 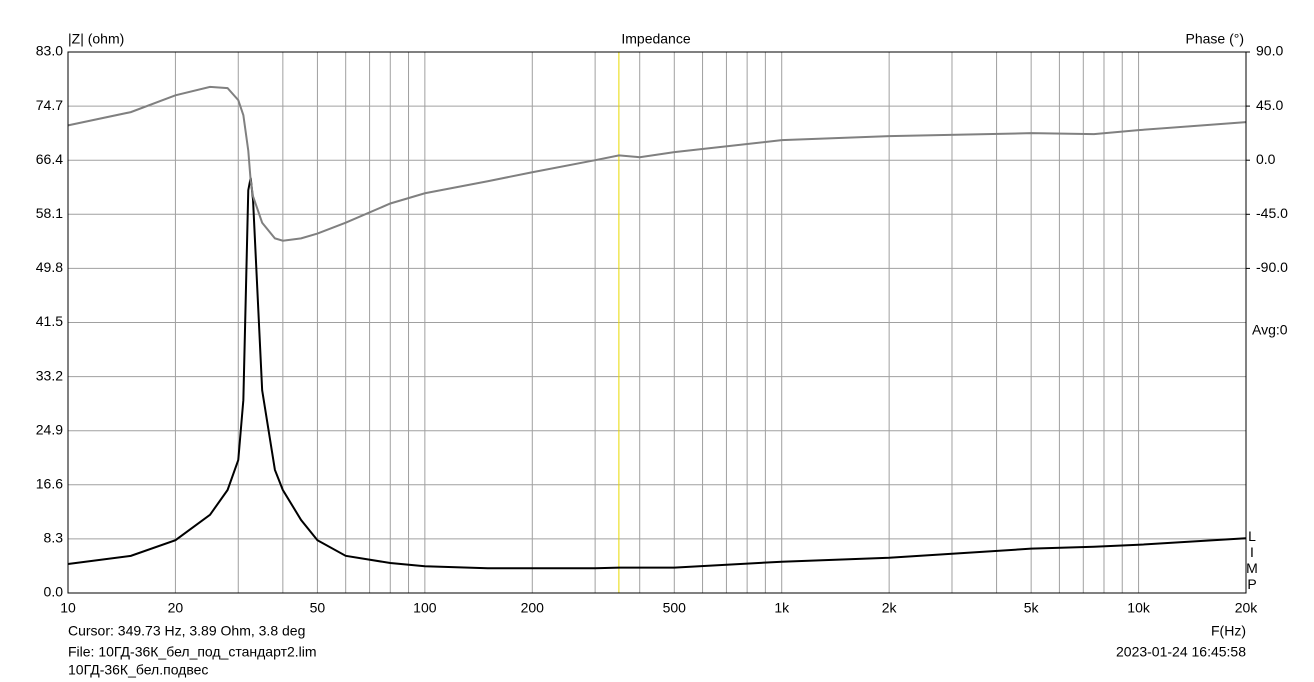 I want to click on x-tick-label: 50, so click(x=318, y=608).